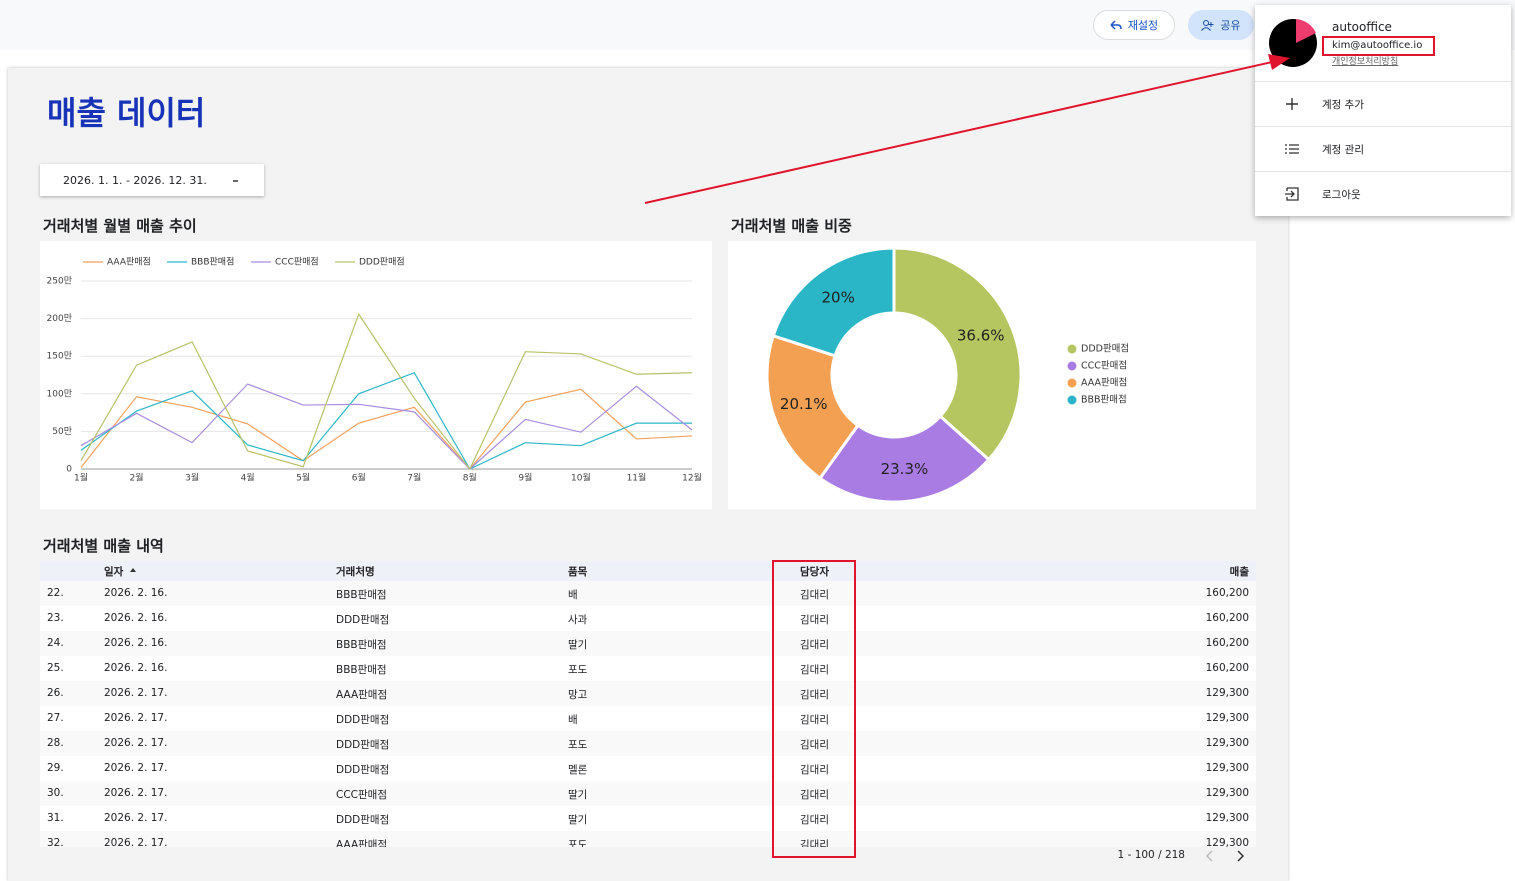 This screenshot has width=1515, height=881. I want to click on account-avatar, so click(1293, 43).